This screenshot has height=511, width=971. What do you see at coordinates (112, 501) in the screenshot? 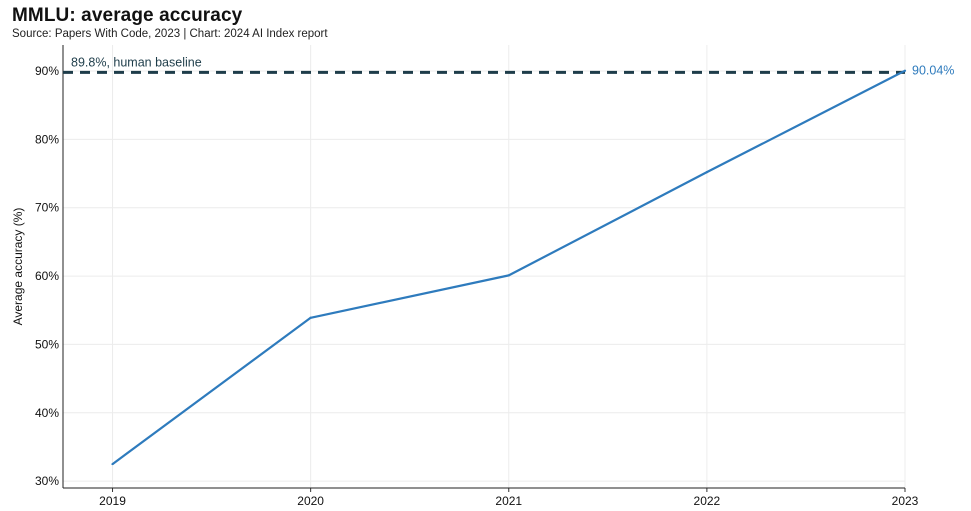
I see `x-tick-label: 2019` at bounding box center [112, 501].